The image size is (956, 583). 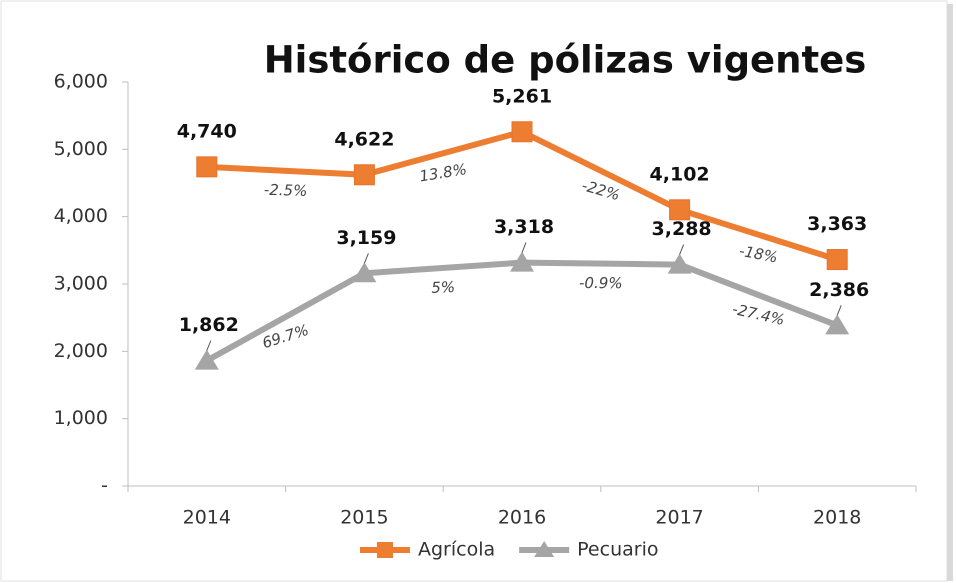 I want to click on data-label: 3,288, so click(x=682, y=229).